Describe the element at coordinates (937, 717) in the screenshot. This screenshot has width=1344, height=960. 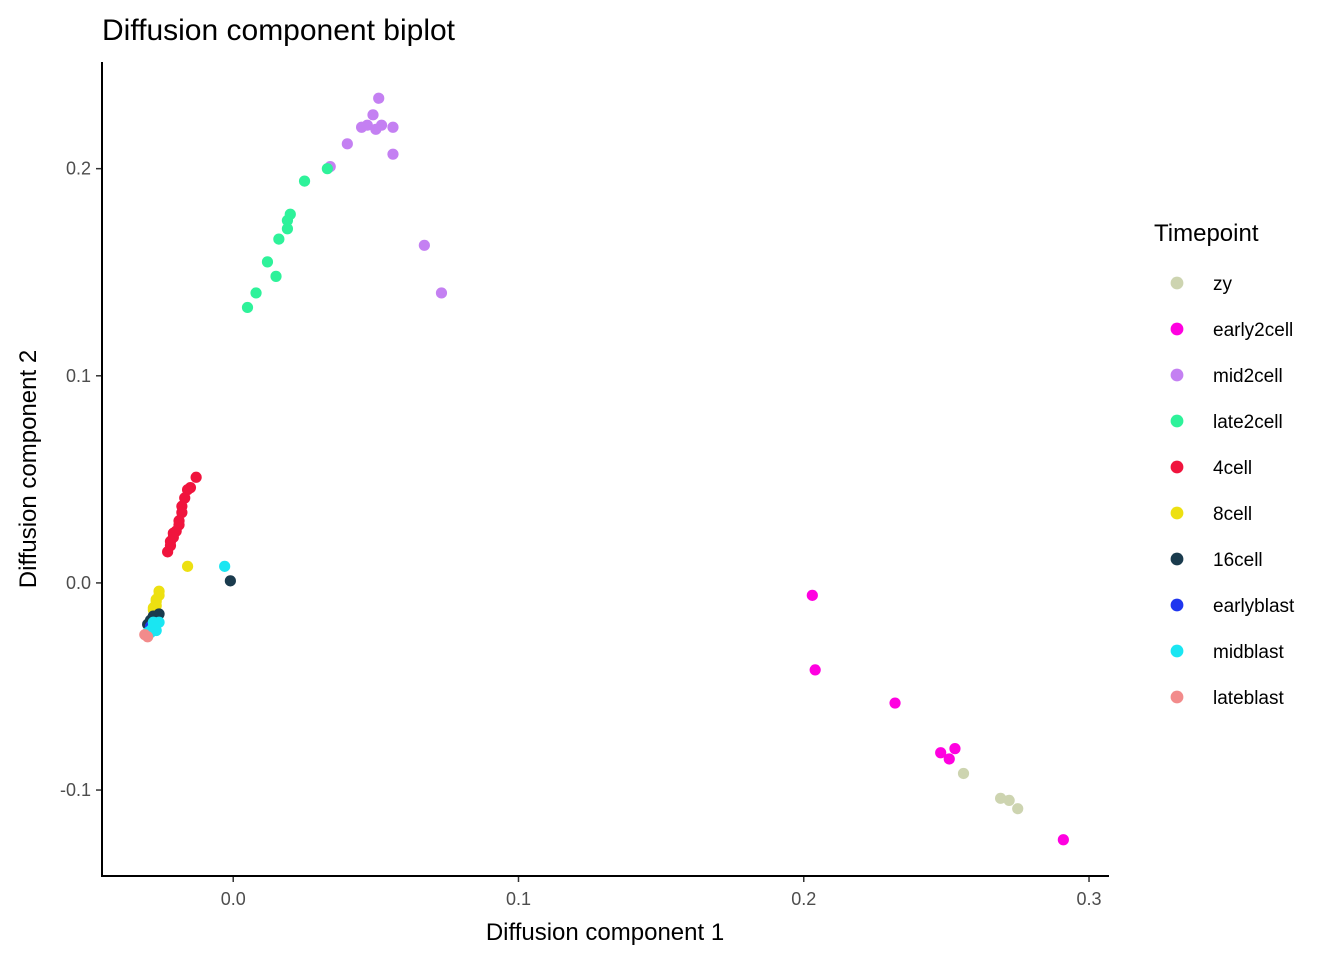
I see `series-early2cell` at that location.